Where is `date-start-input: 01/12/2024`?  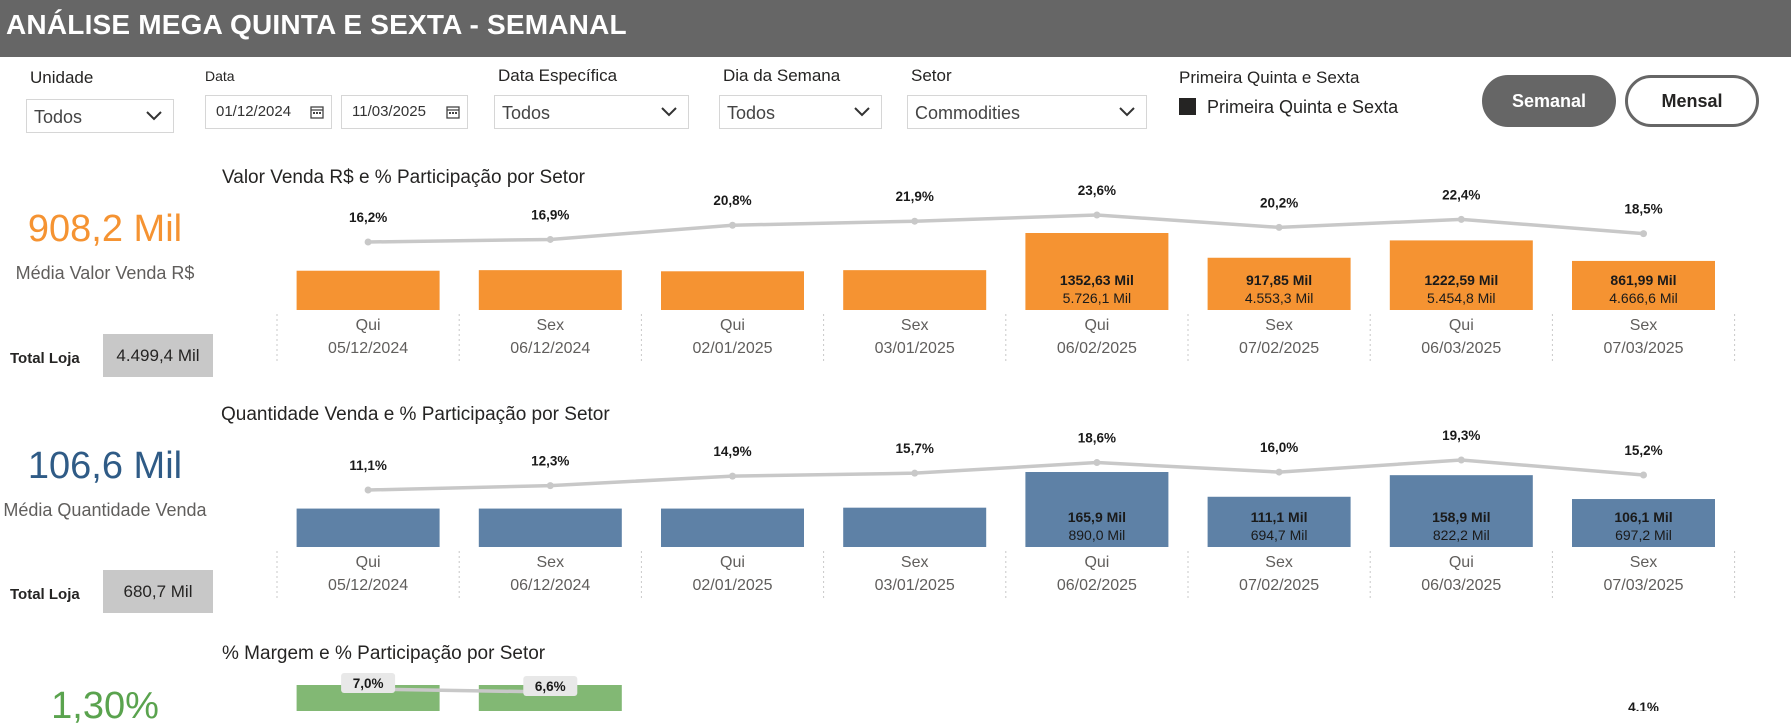
date-start-input: 01/12/2024 is located at coordinates (268, 112).